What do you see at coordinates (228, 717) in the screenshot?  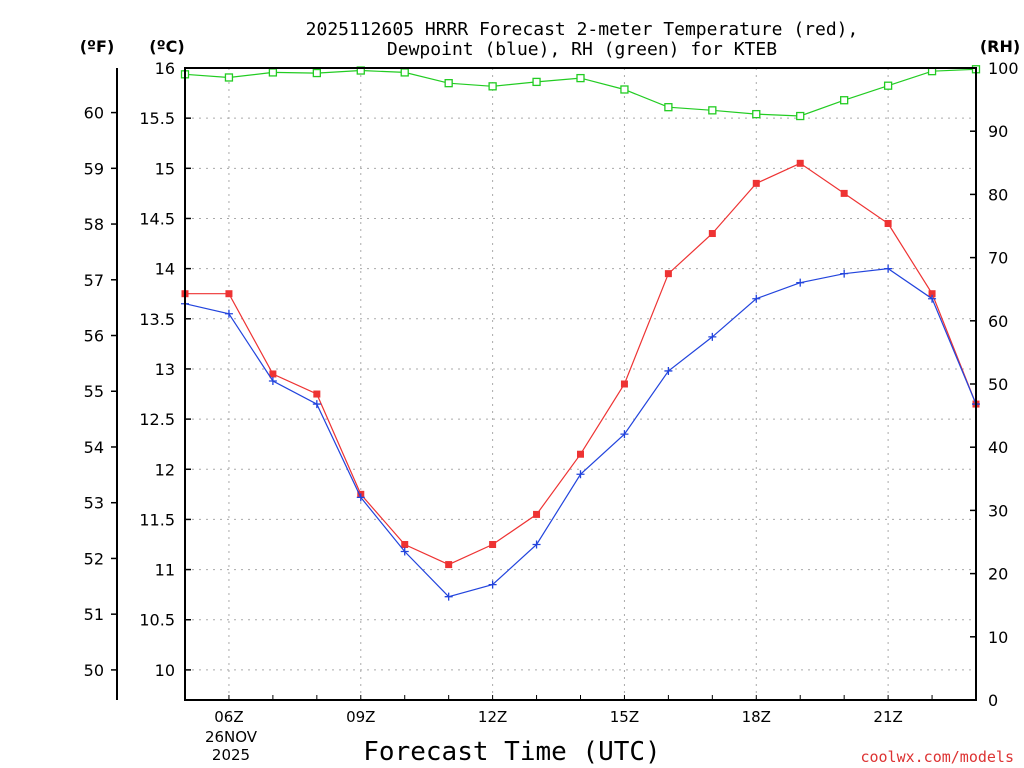 I see `x-tick-label: 06Z` at bounding box center [228, 717].